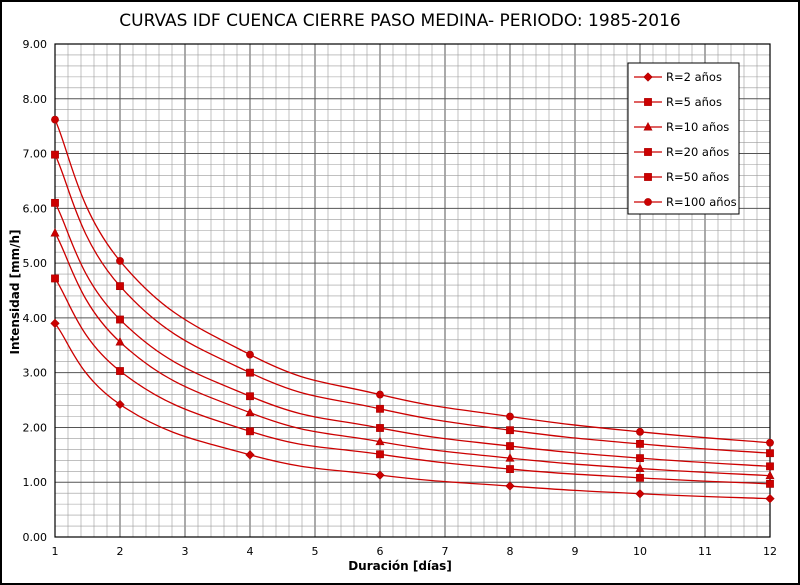  Describe the element at coordinates (705, 551) in the screenshot. I see `x-tick-label: 11` at that location.